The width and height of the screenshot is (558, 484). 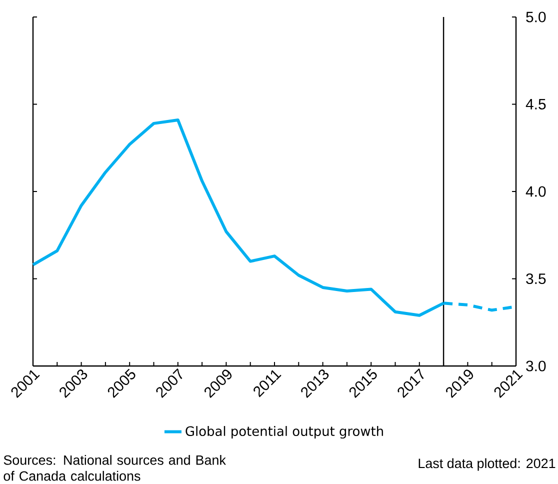 I want to click on legend-label: Global potential output growth, so click(x=284, y=432).